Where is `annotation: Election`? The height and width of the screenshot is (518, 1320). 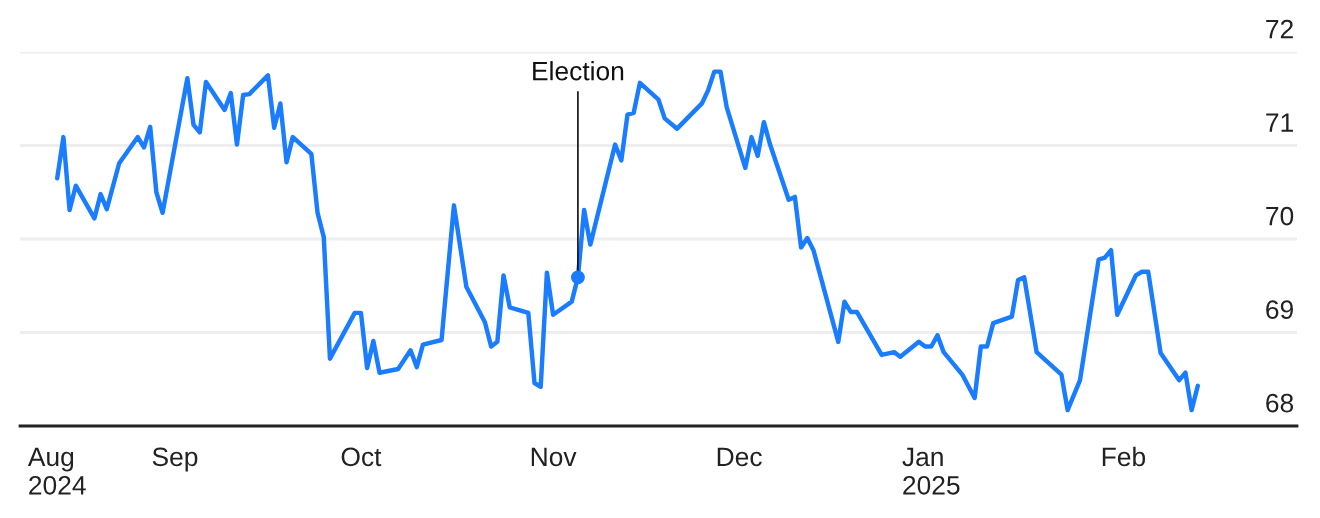 annotation: Election is located at coordinates (578, 71).